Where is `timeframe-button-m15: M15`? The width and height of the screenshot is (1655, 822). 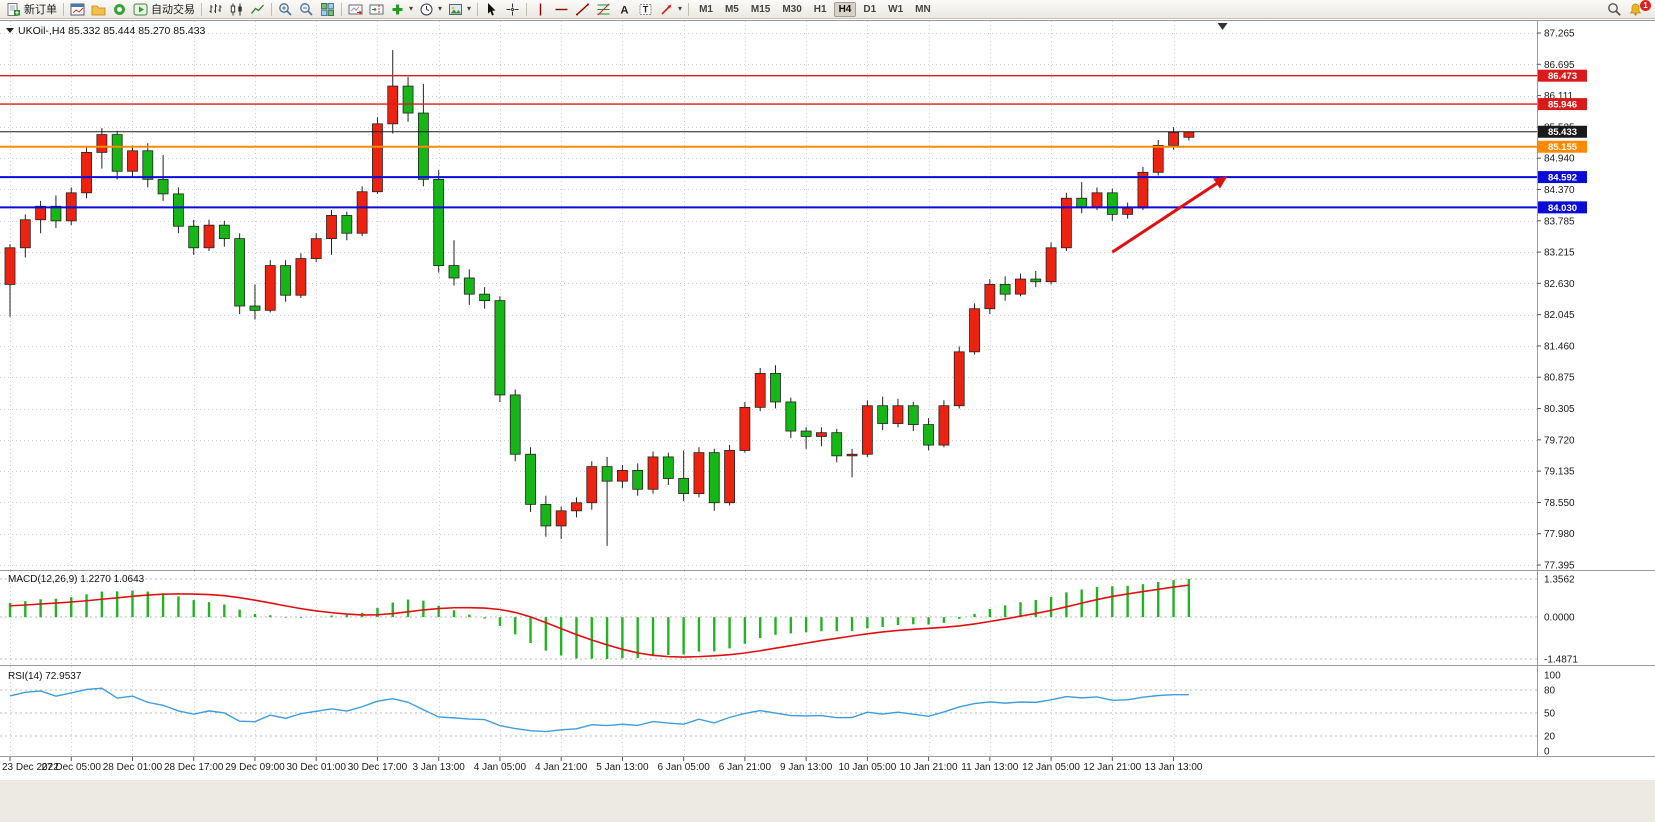
timeframe-button-m15: M15 is located at coordinates (760, 9).